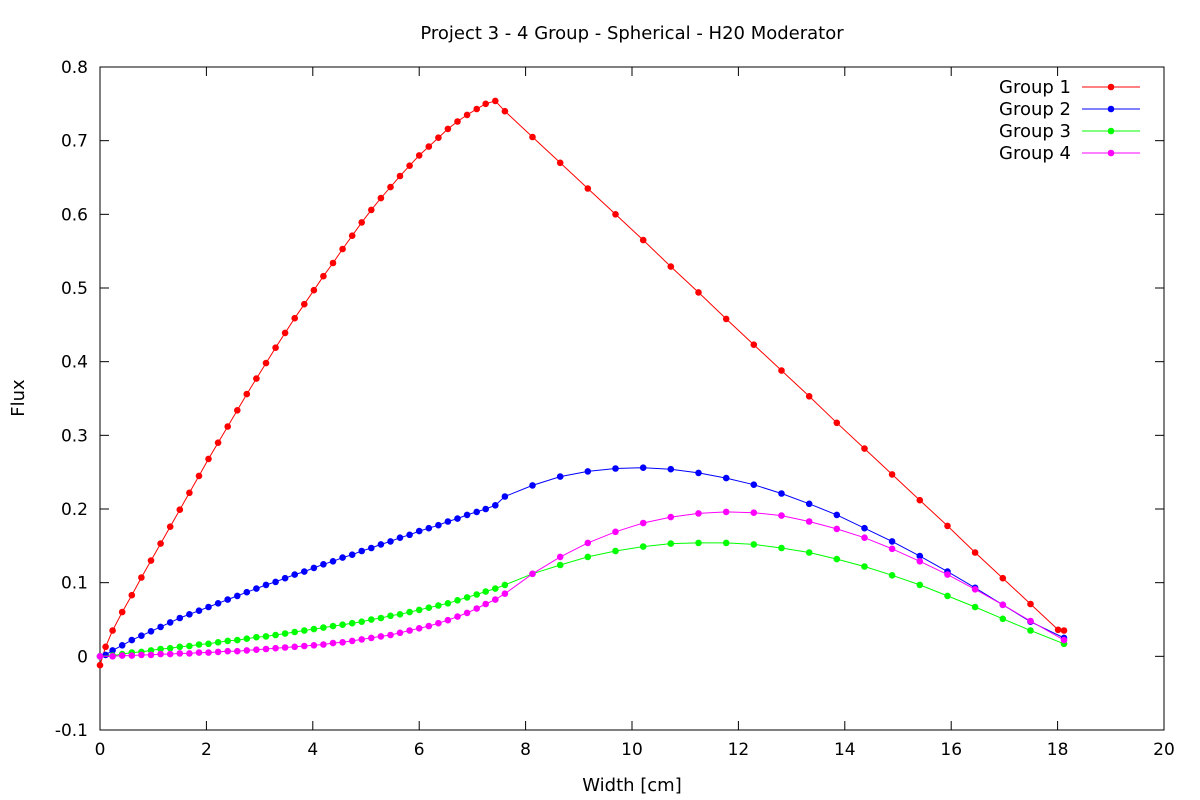  What do you see at coordinates (74, 215) in the screenshot?
I see `y-tick-label: 0.6` at bounding box center [74, 215].